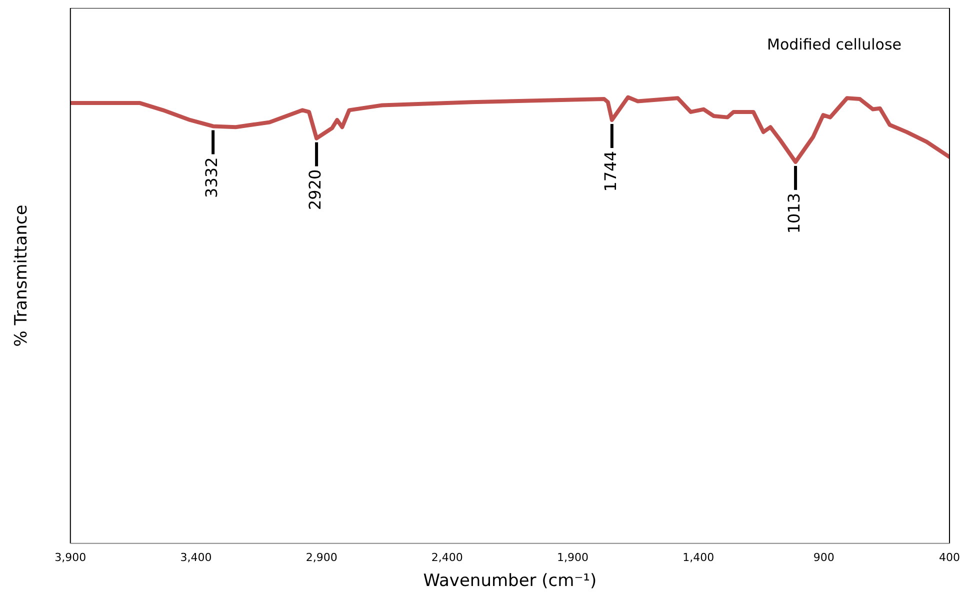 This screenshot has width=971, height=604. I want to click on annotation: 3332, so click(212, 177).